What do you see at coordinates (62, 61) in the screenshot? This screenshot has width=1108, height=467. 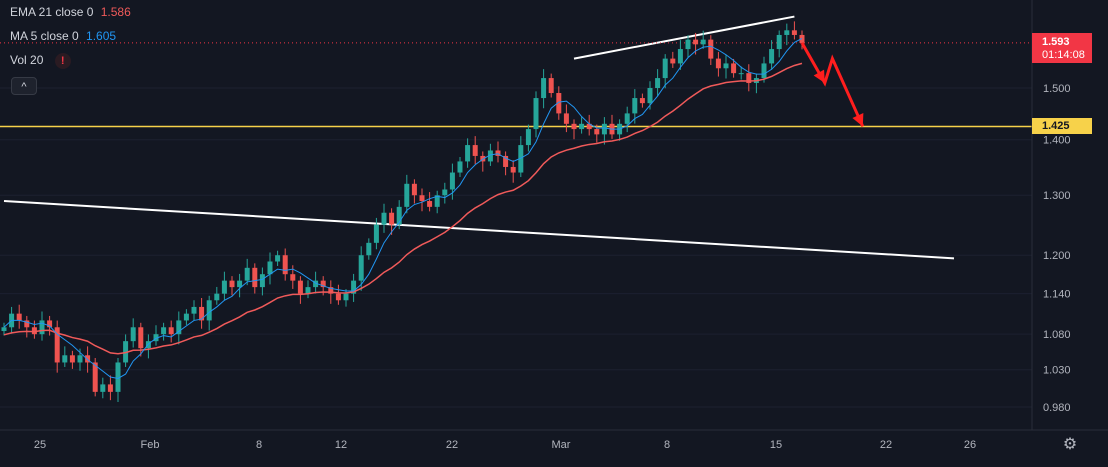 I see `alert-icon: !` at bounding box center [62, 61].